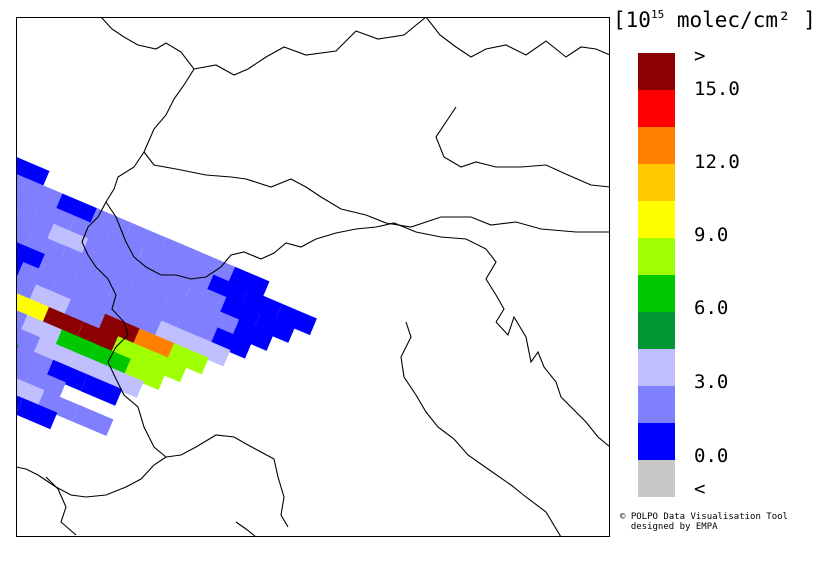  Describe the element at coordinates (711, 456) in the screenshot. I see `legend-label-0: 0.0` at that location.